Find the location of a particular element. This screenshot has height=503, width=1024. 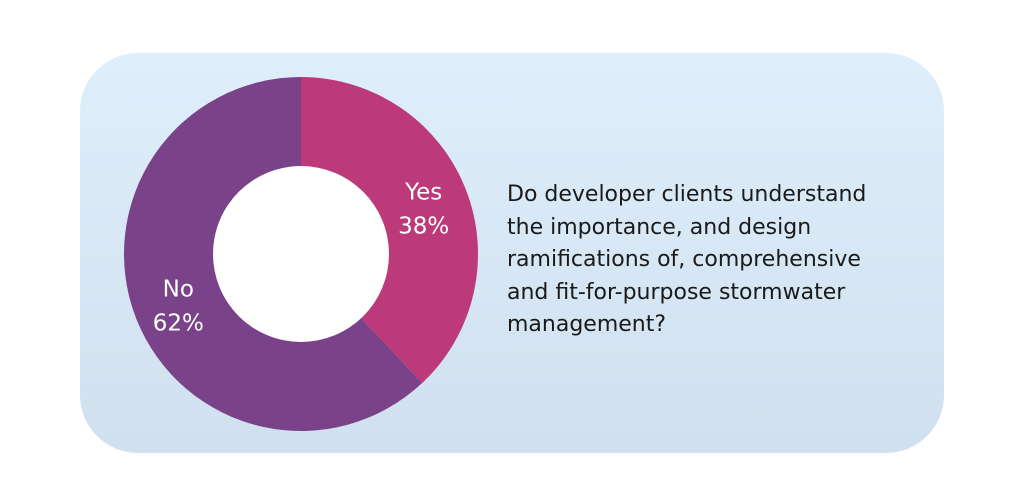

question-line: and fit-for-purpose stormwater is located at coordinates (676, 292).